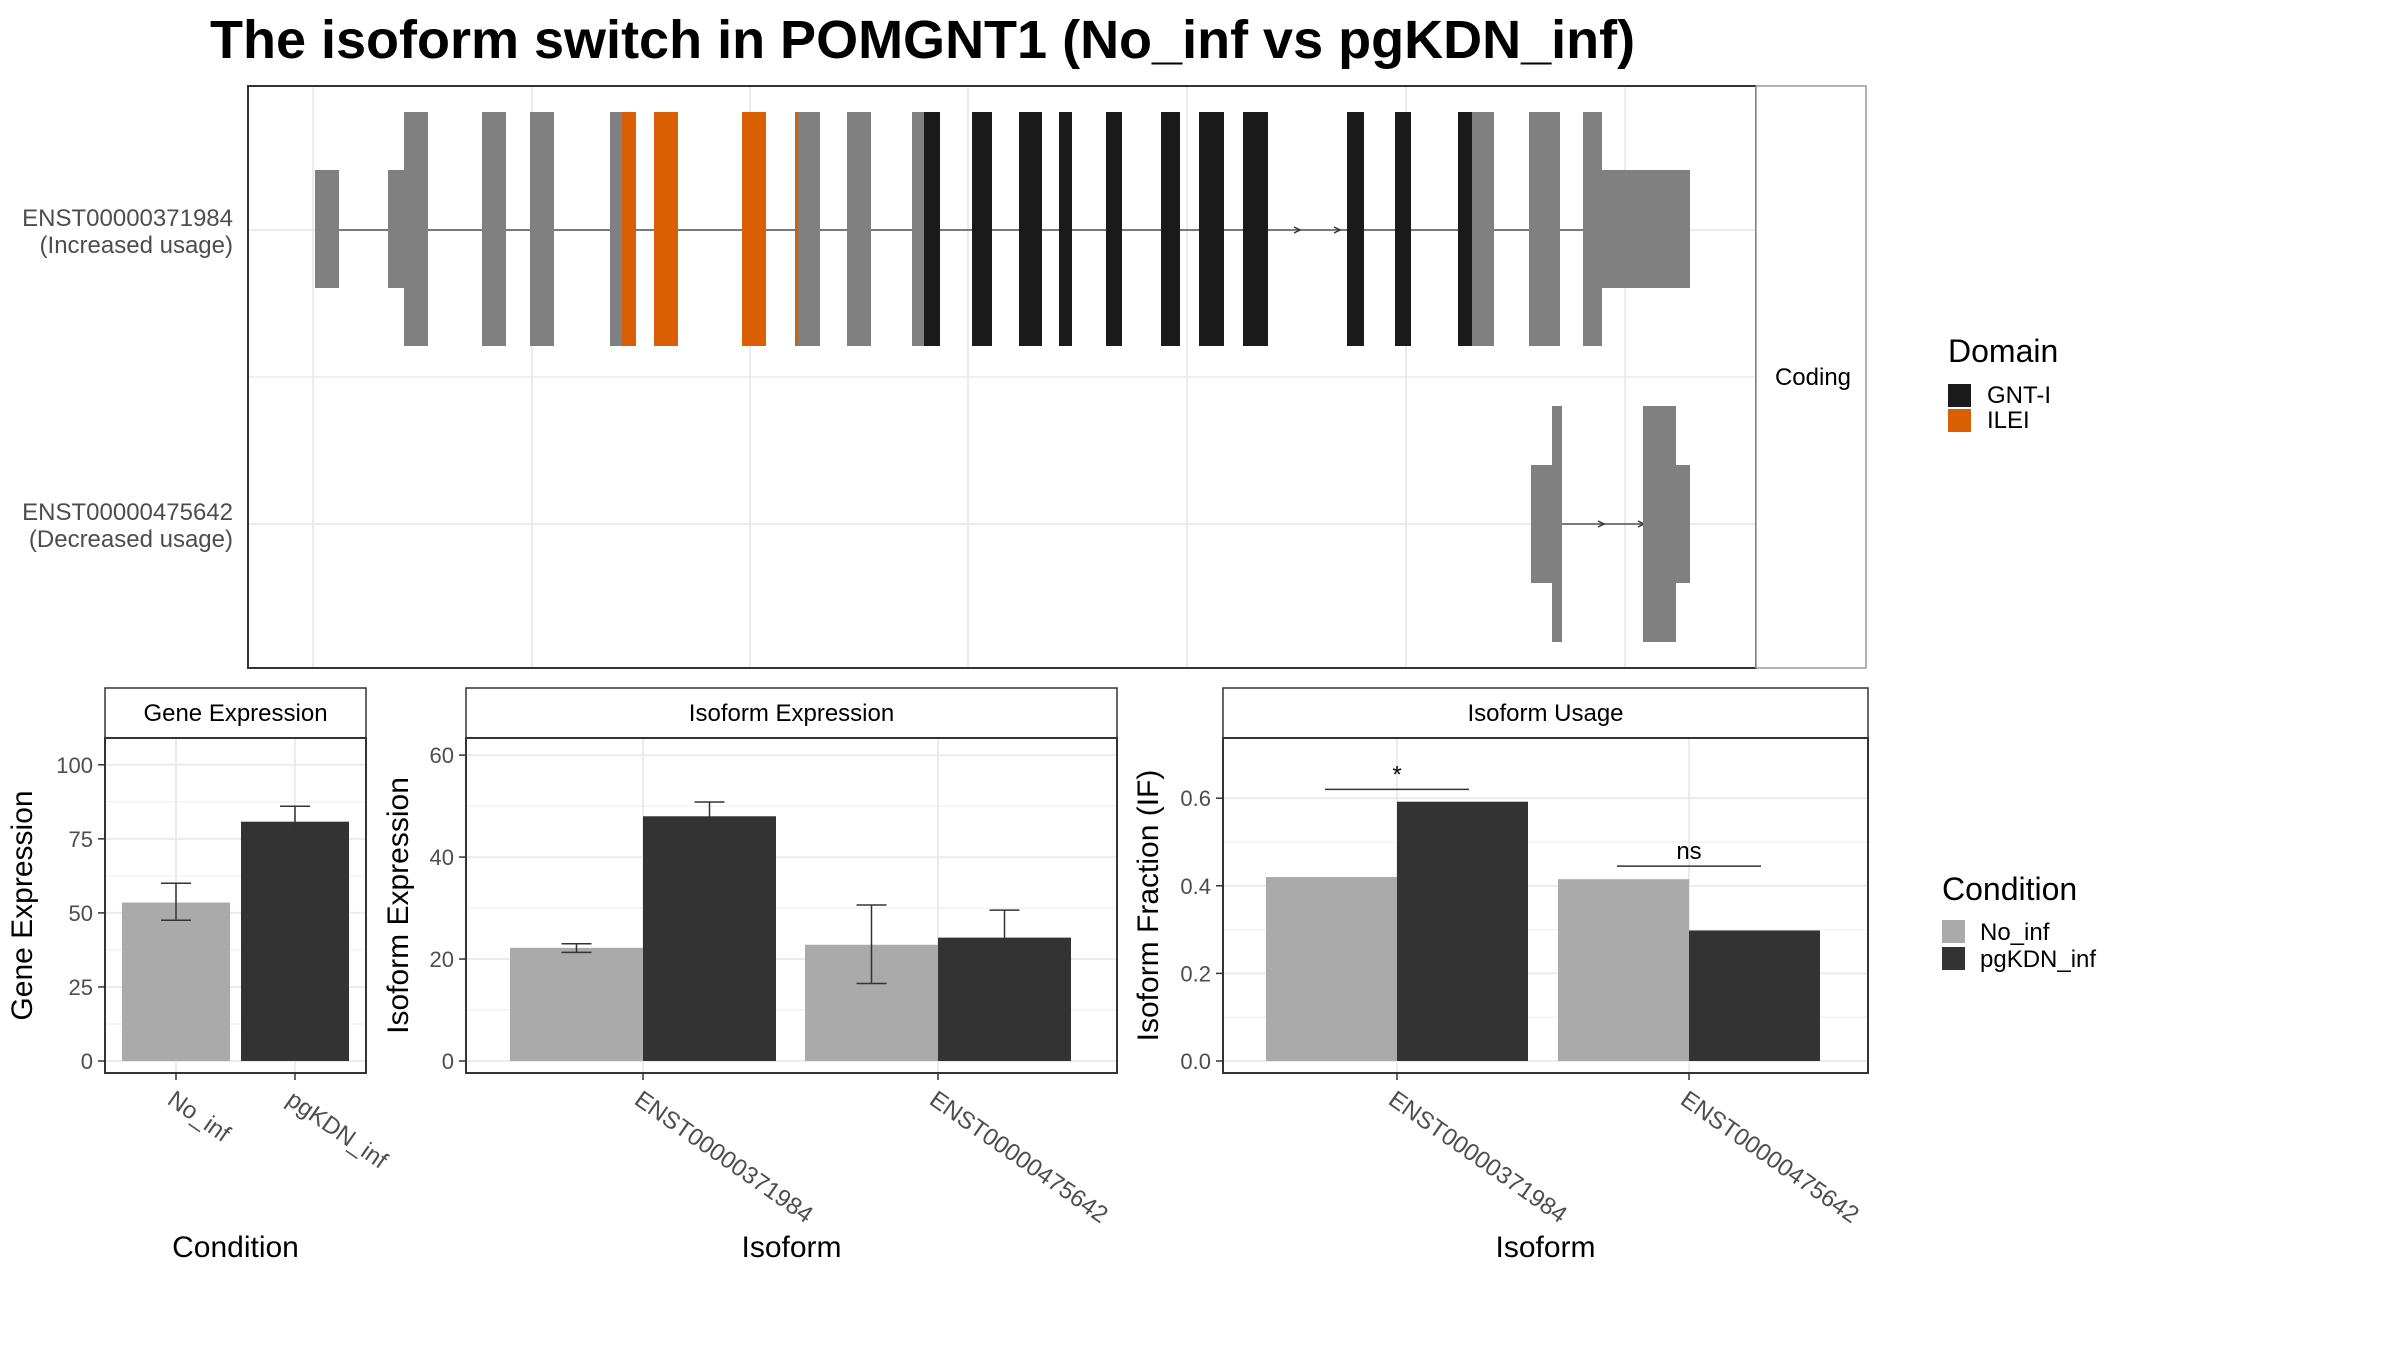 The height and width of the screenshot is (1350, 2400). Describe the element at coordinates (136, 245) in the screenshot. I see `transcript-usage-label: (Increased usage)` at that location.